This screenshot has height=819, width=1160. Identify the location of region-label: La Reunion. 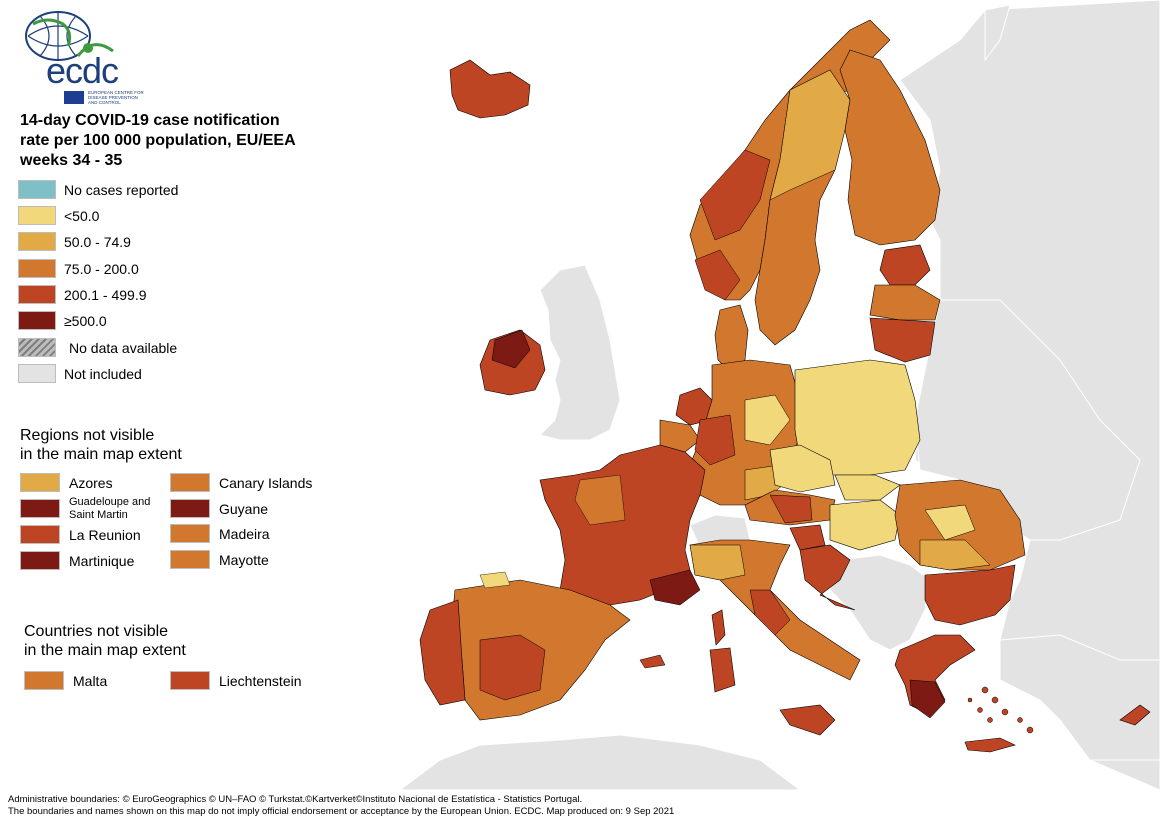
(105, 535).